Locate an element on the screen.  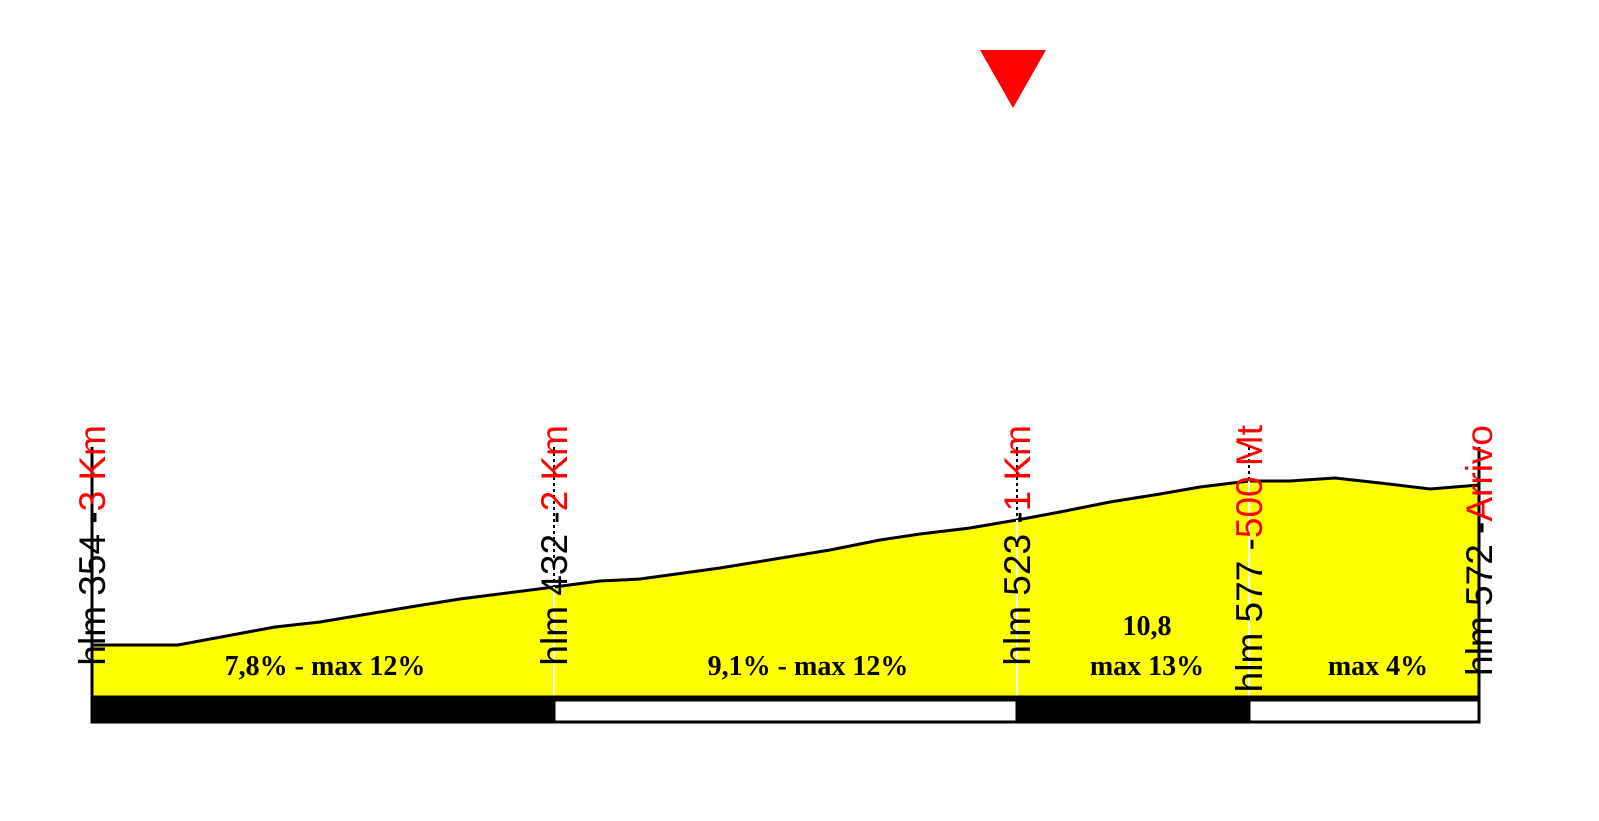
marker-label: hlm 523 -1 Km is located at coordinates (1017, 545).